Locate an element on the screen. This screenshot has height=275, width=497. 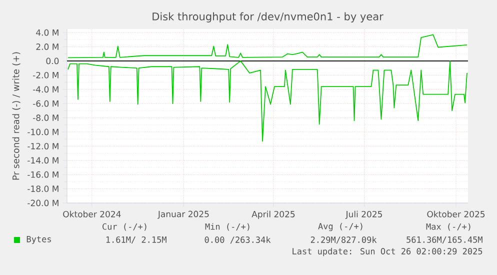
y-tick-label: -14.0 M is located at coordinates (43, 160).